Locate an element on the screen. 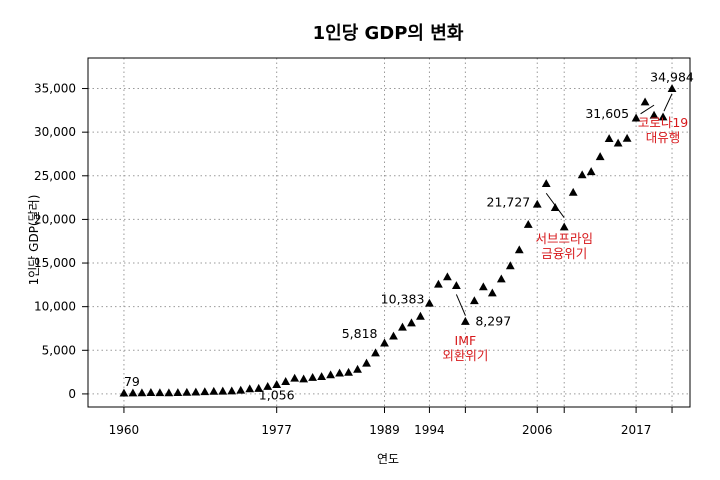 The width and height of the screenshot is (720, 480). annotation-text: 코로나19 대유행 is located at coordinates (663, 130).